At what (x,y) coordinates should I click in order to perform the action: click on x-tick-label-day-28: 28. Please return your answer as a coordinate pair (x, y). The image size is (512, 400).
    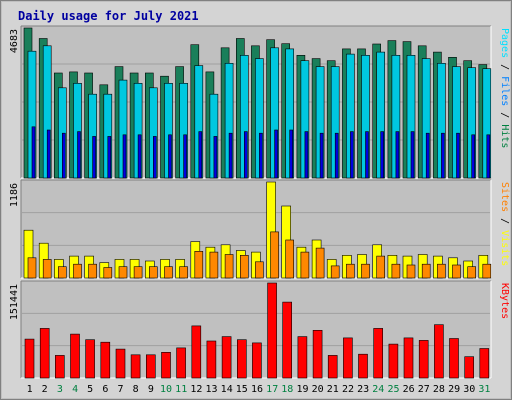
    Looking at the image, I should click on (439, 389).